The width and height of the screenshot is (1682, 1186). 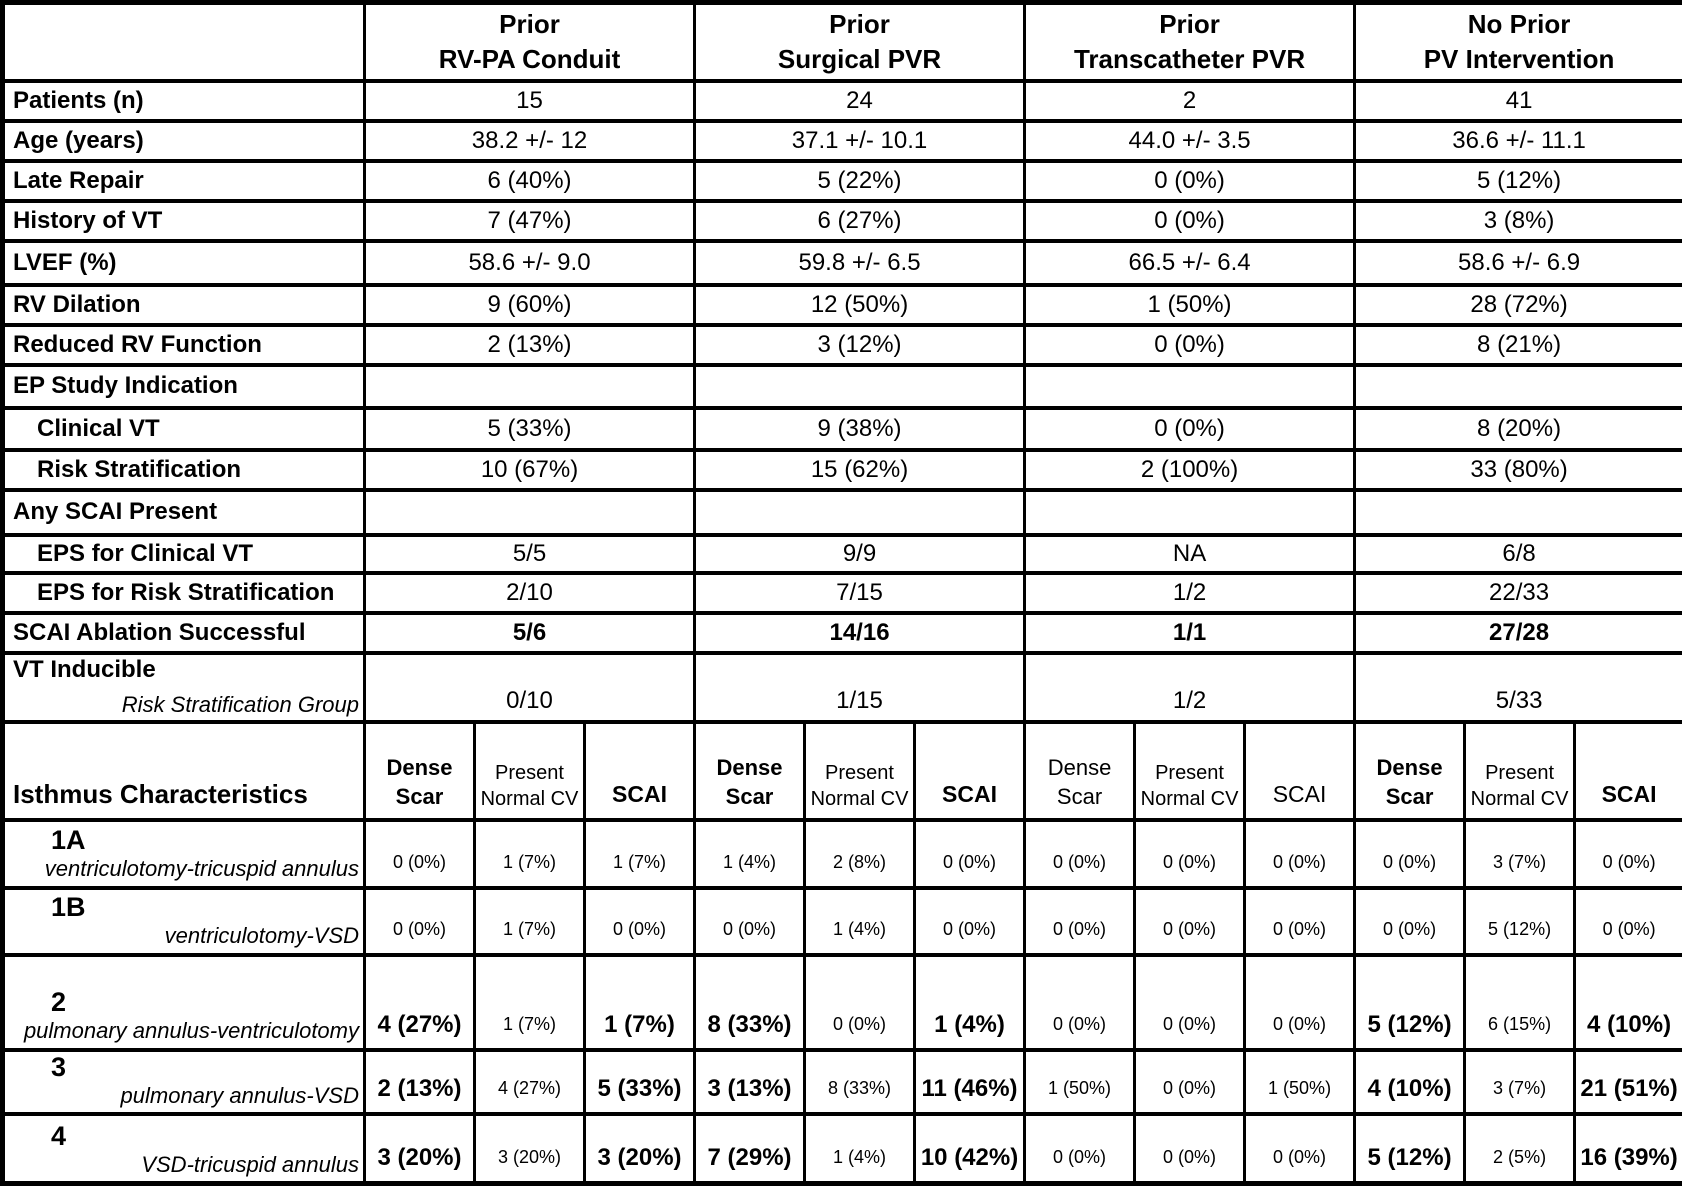 What do you see at coordinates (860, 854) in the screenshot?
I see `isthmus-value-cell: 2 (8%)` at bounding box center [860, 854].